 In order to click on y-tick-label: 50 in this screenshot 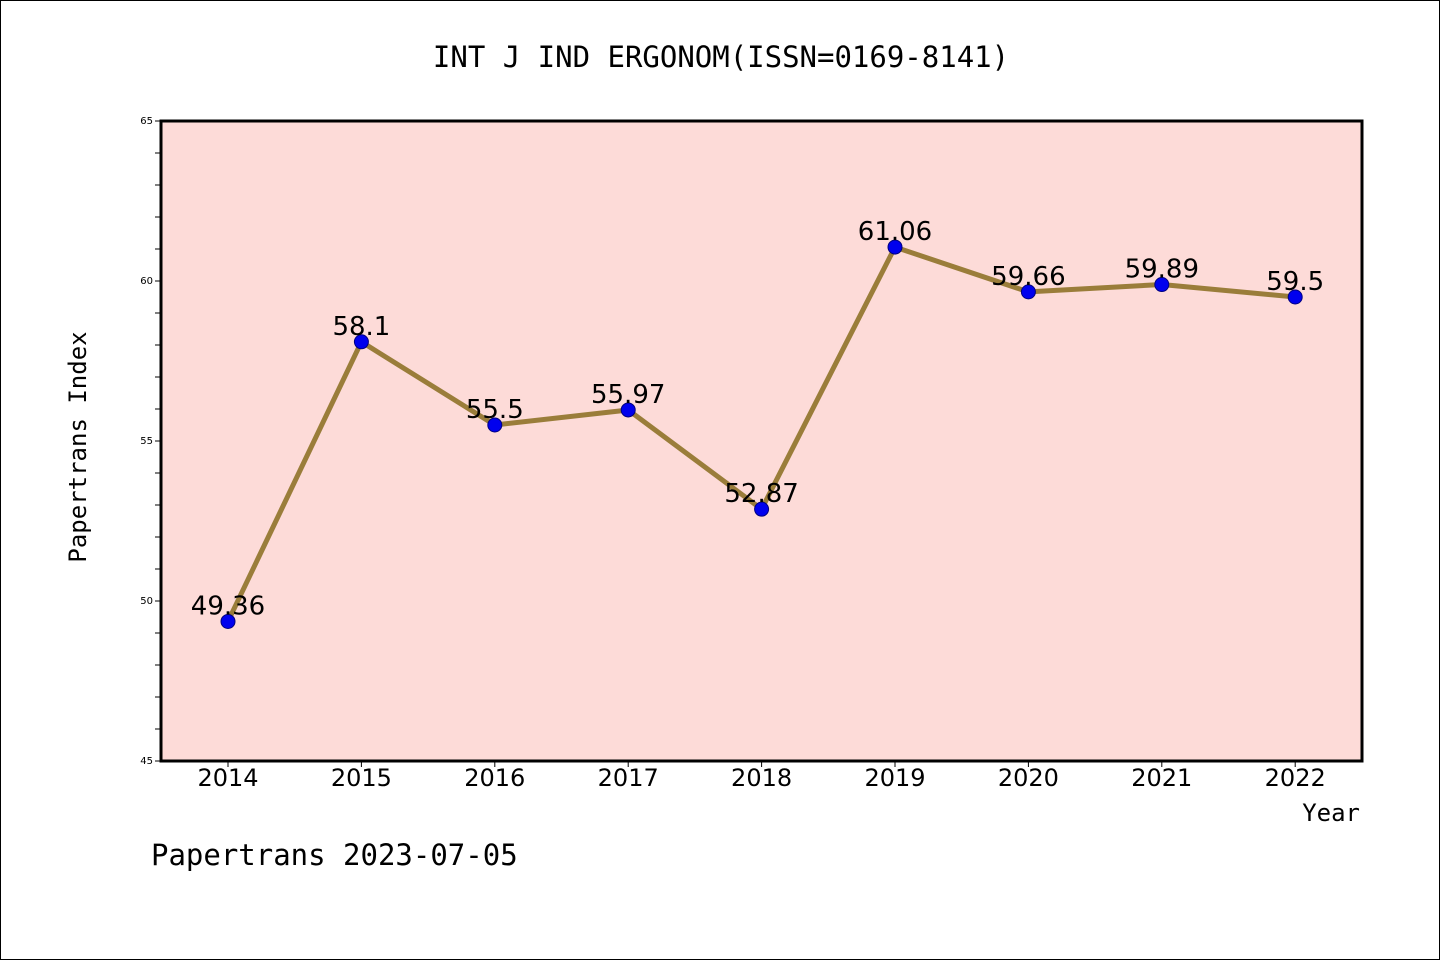, I will do `click(146, 601)`.